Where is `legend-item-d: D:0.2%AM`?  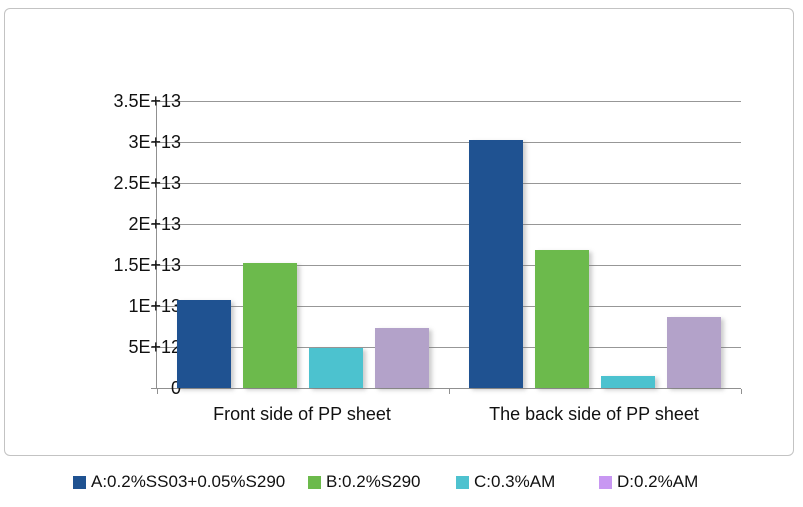 legend-item-d: D:0.2%AM is located at coordinates (648, 482).